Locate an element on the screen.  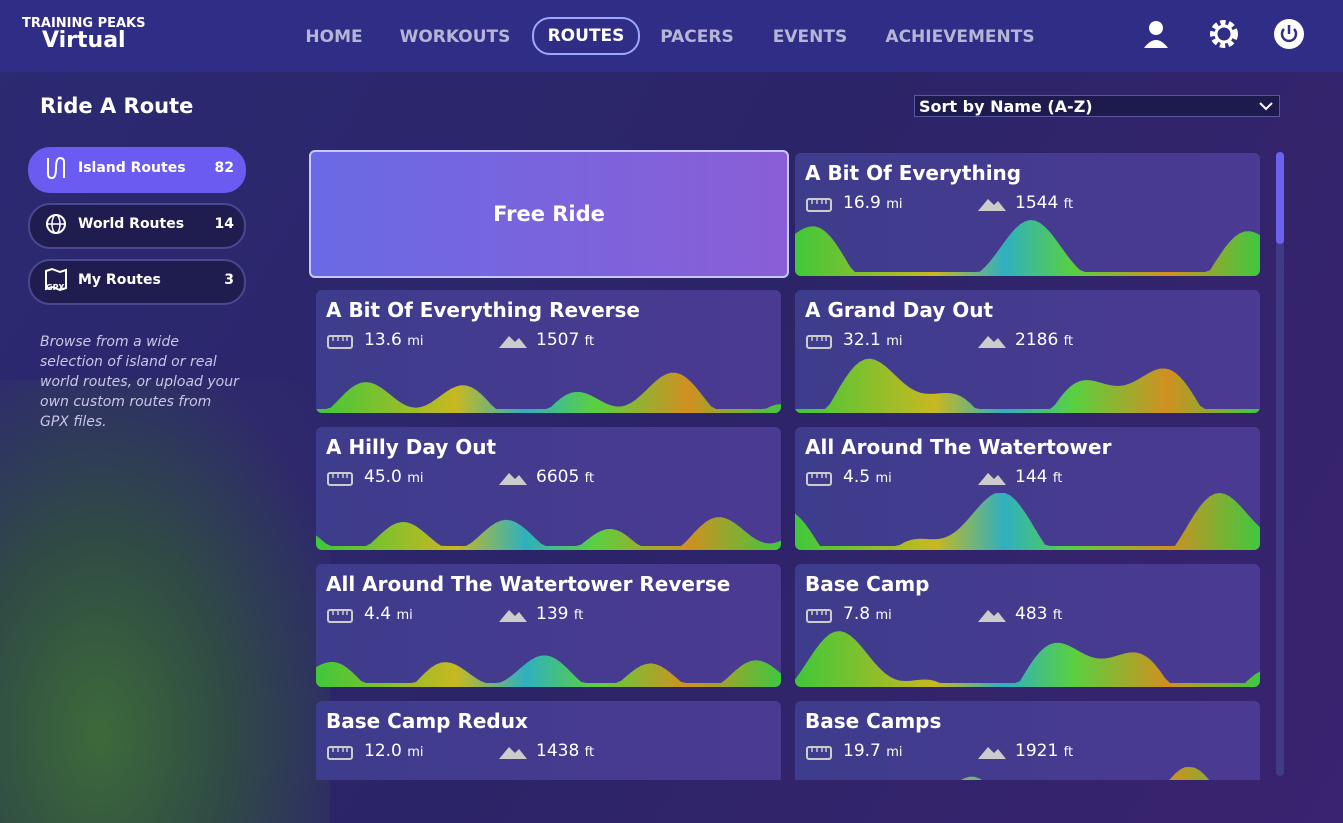
nav-item: HOME is located at coordinates (334, 37).